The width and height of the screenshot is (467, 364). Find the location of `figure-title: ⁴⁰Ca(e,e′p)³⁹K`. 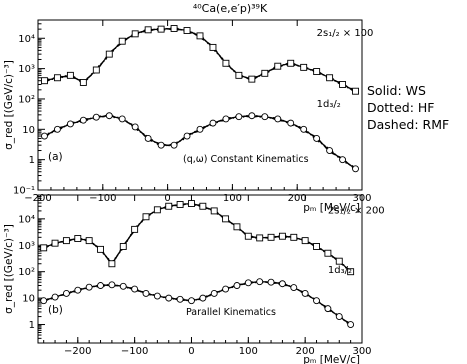

figure-title: ⁴⁰Ca(e,e′p)³⁹K is located at coordinates (230, 8).